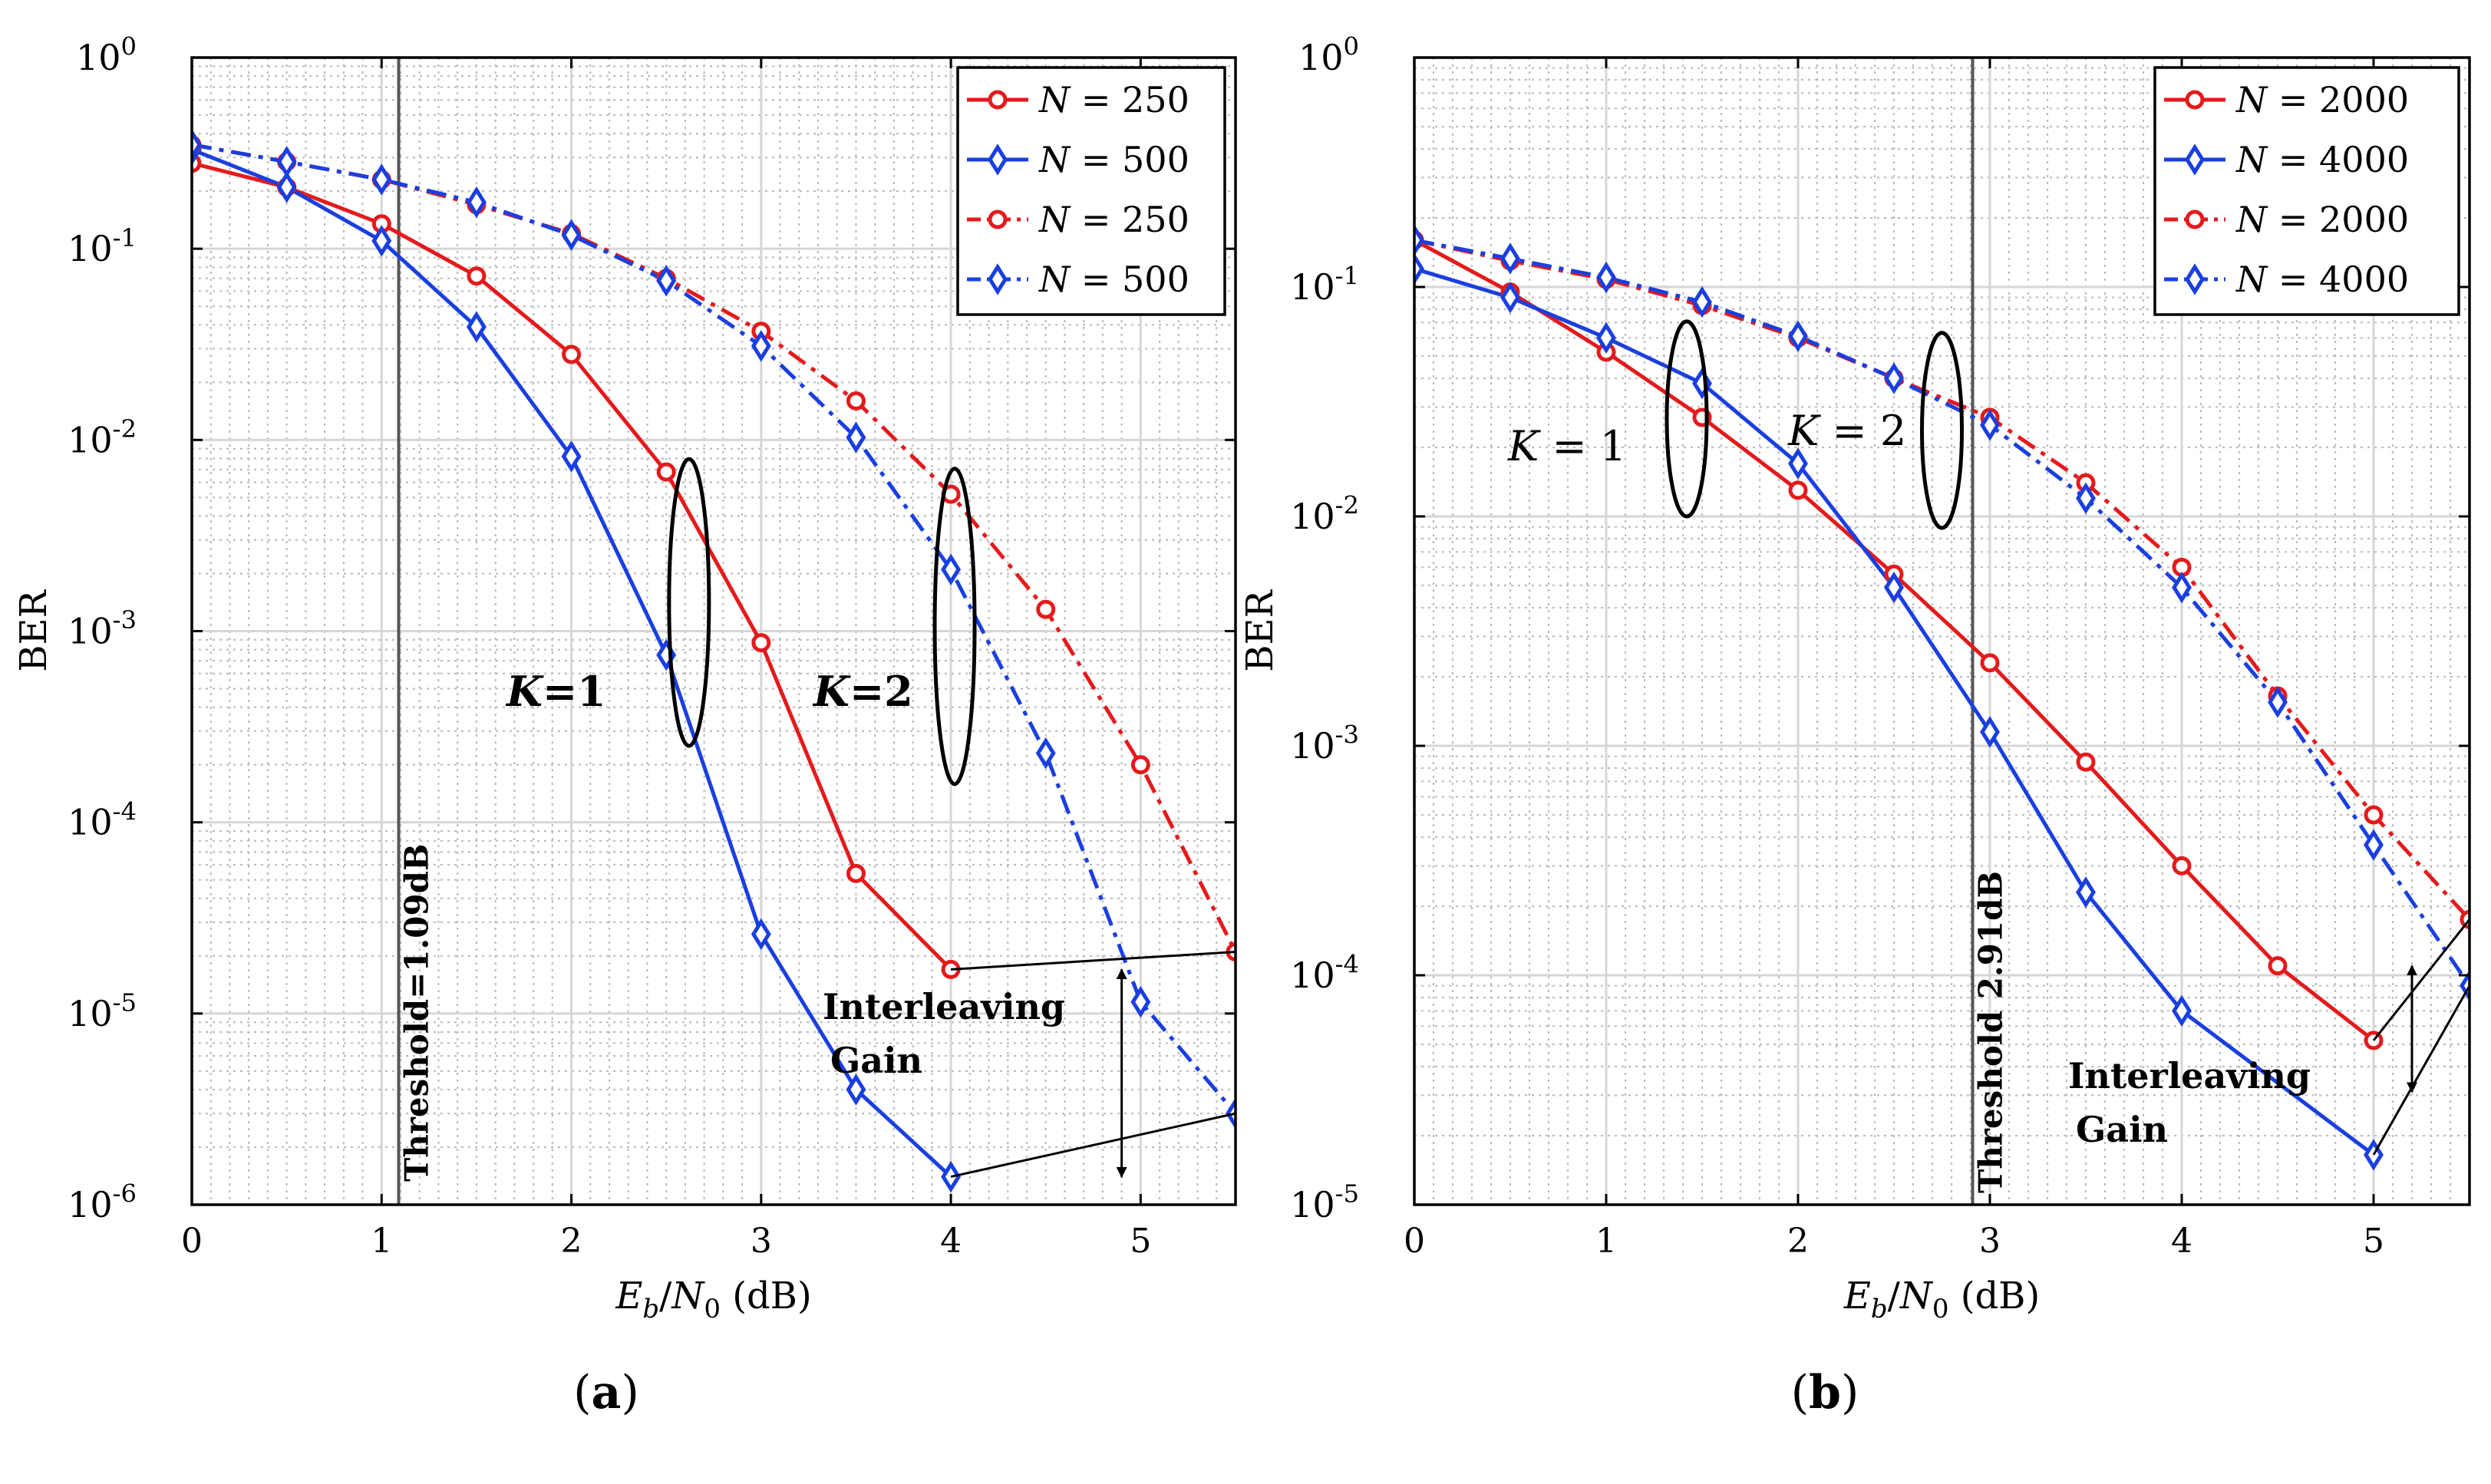 The width and height of the screenshot is (2491, 1484). I want to click on y-tick-label: 10⁻⁶, so click(102, 1202).